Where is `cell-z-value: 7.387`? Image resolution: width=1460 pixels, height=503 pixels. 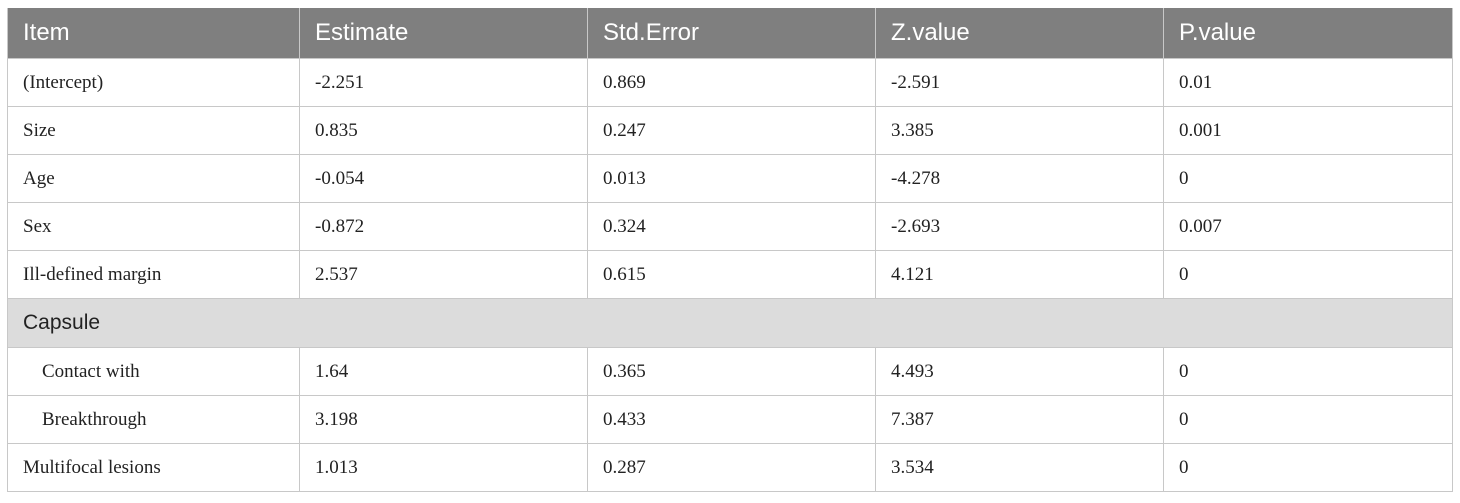
cell-z-value: 7.387 is located at coordinates (1019, 419).